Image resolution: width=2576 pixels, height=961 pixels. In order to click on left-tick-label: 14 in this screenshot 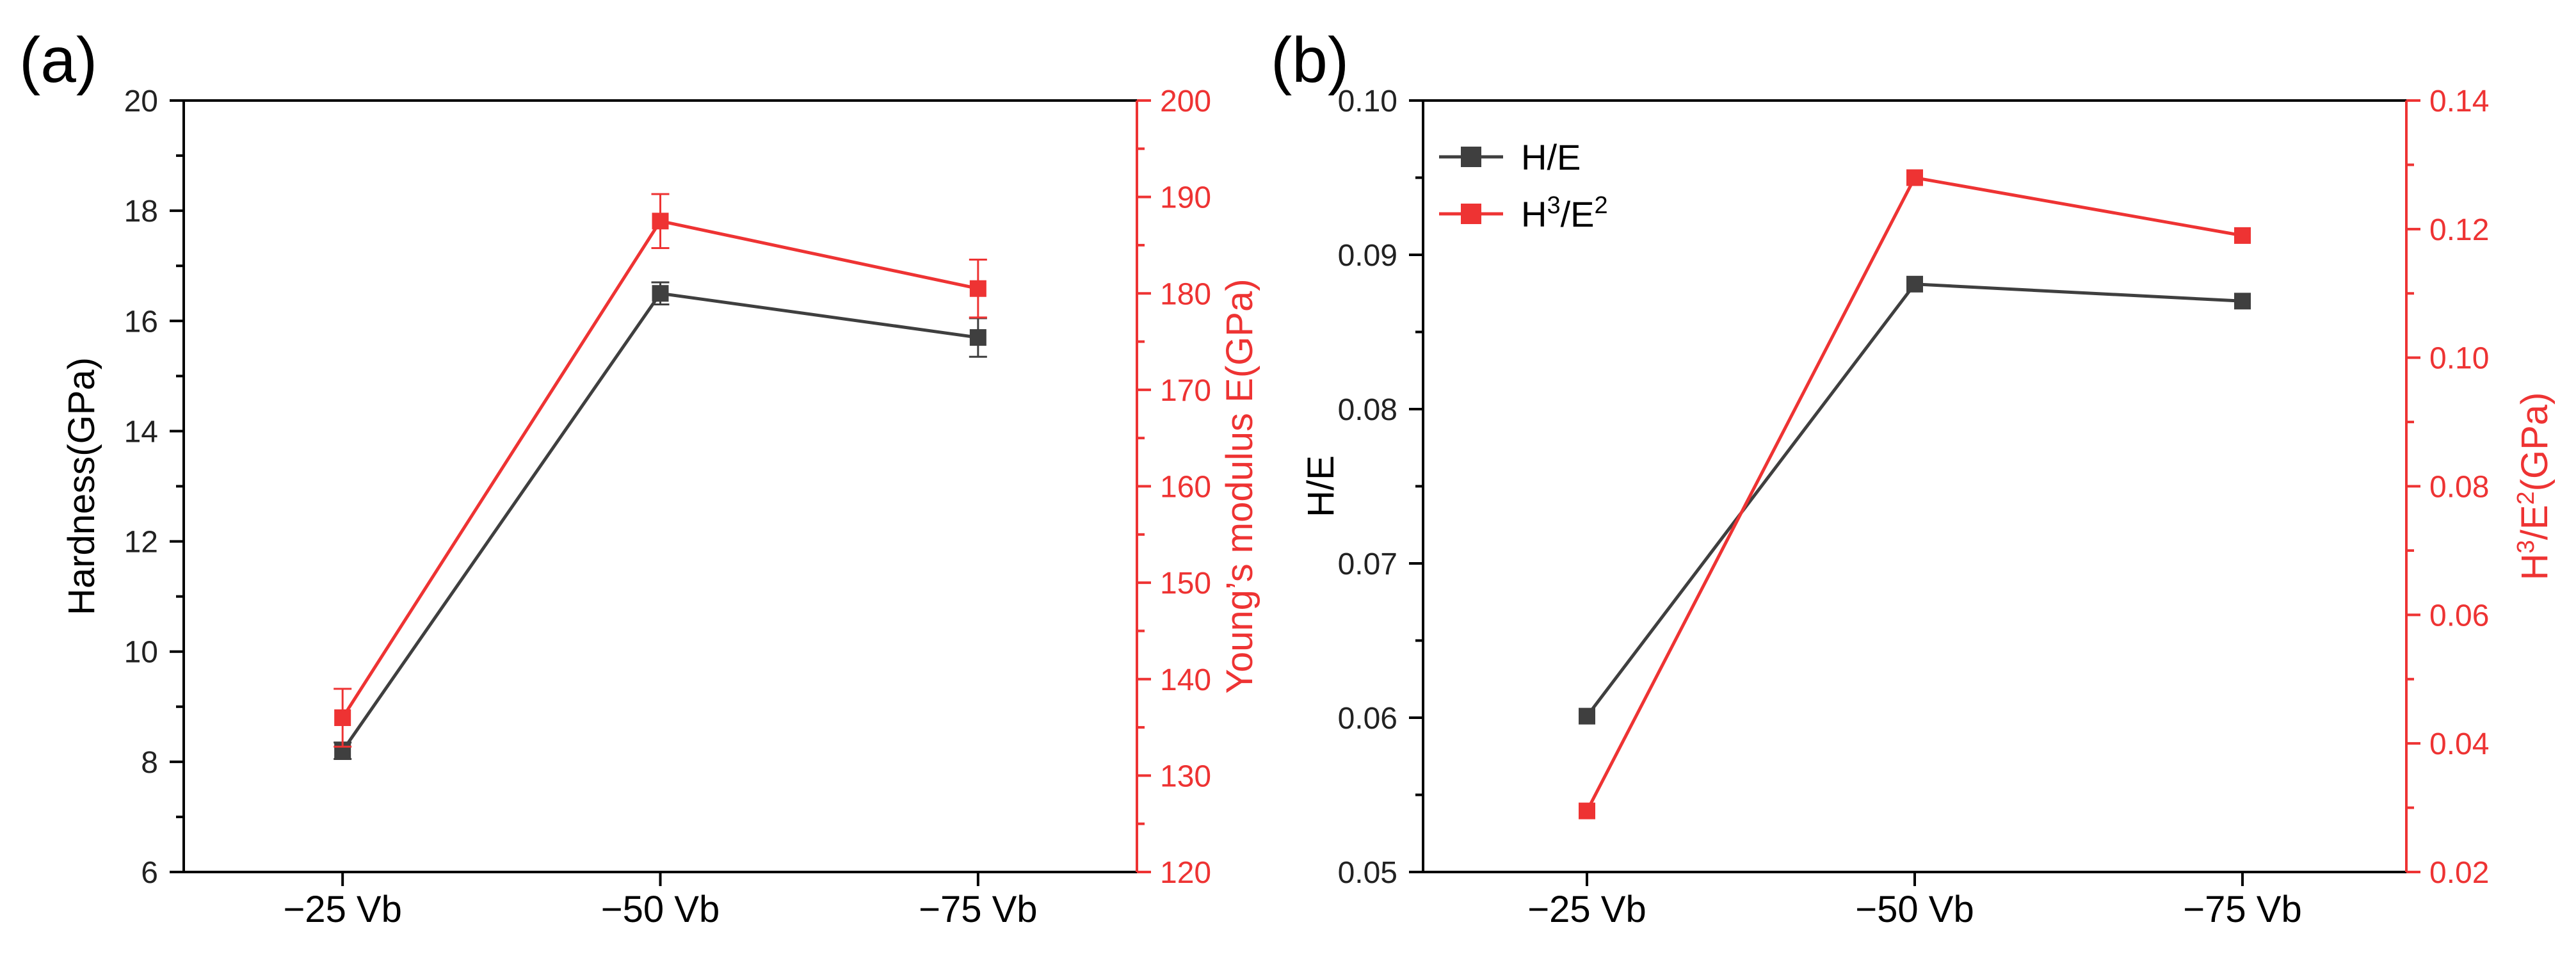, I will do `click(141, 432)`.